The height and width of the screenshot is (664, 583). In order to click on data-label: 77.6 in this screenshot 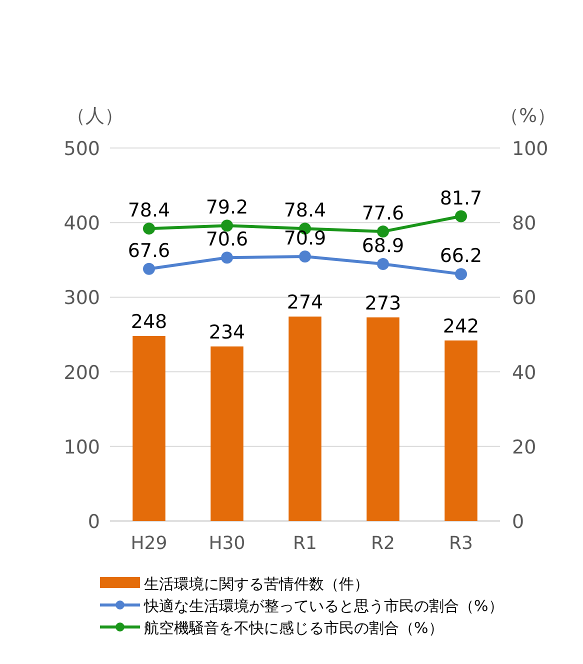, I will do `click(383, 213)`.